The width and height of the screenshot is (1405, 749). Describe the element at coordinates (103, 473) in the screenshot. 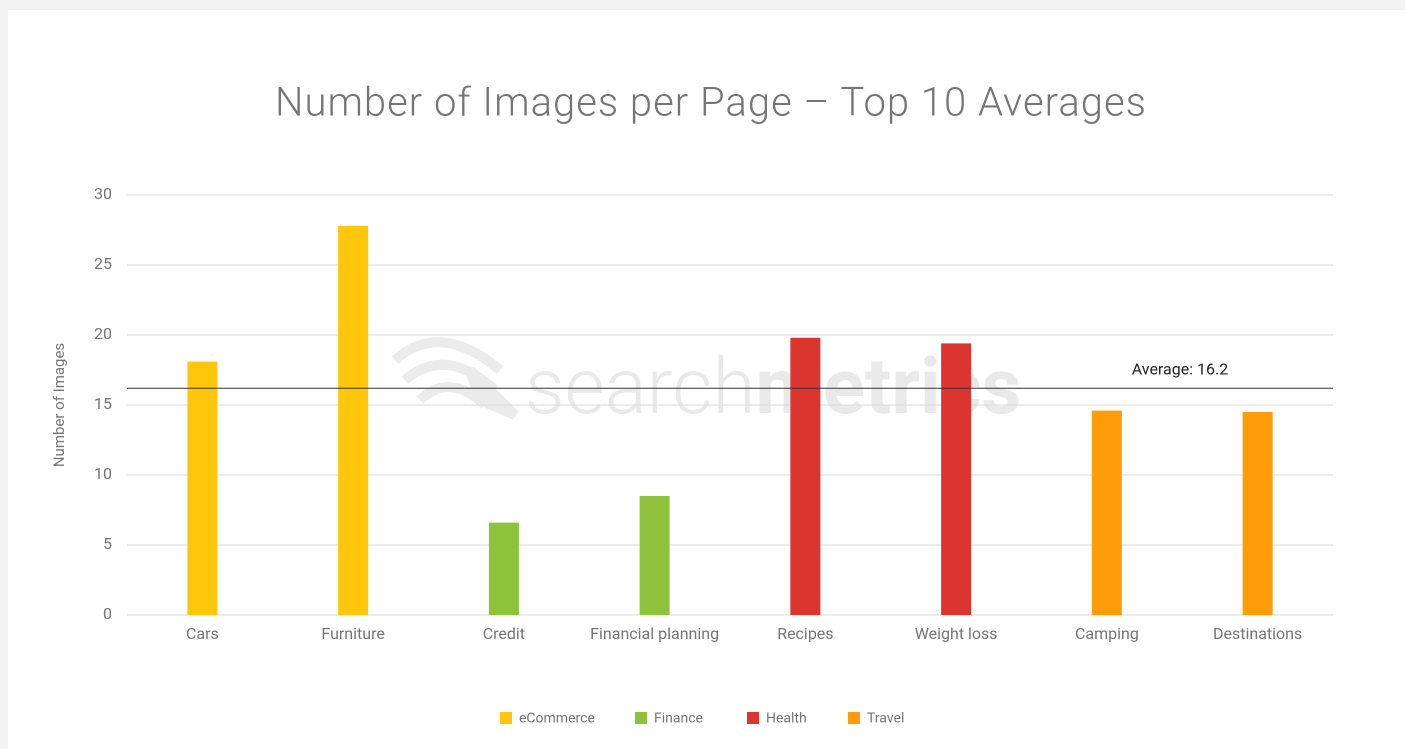

I see `y-tick-label: 10` at that location.